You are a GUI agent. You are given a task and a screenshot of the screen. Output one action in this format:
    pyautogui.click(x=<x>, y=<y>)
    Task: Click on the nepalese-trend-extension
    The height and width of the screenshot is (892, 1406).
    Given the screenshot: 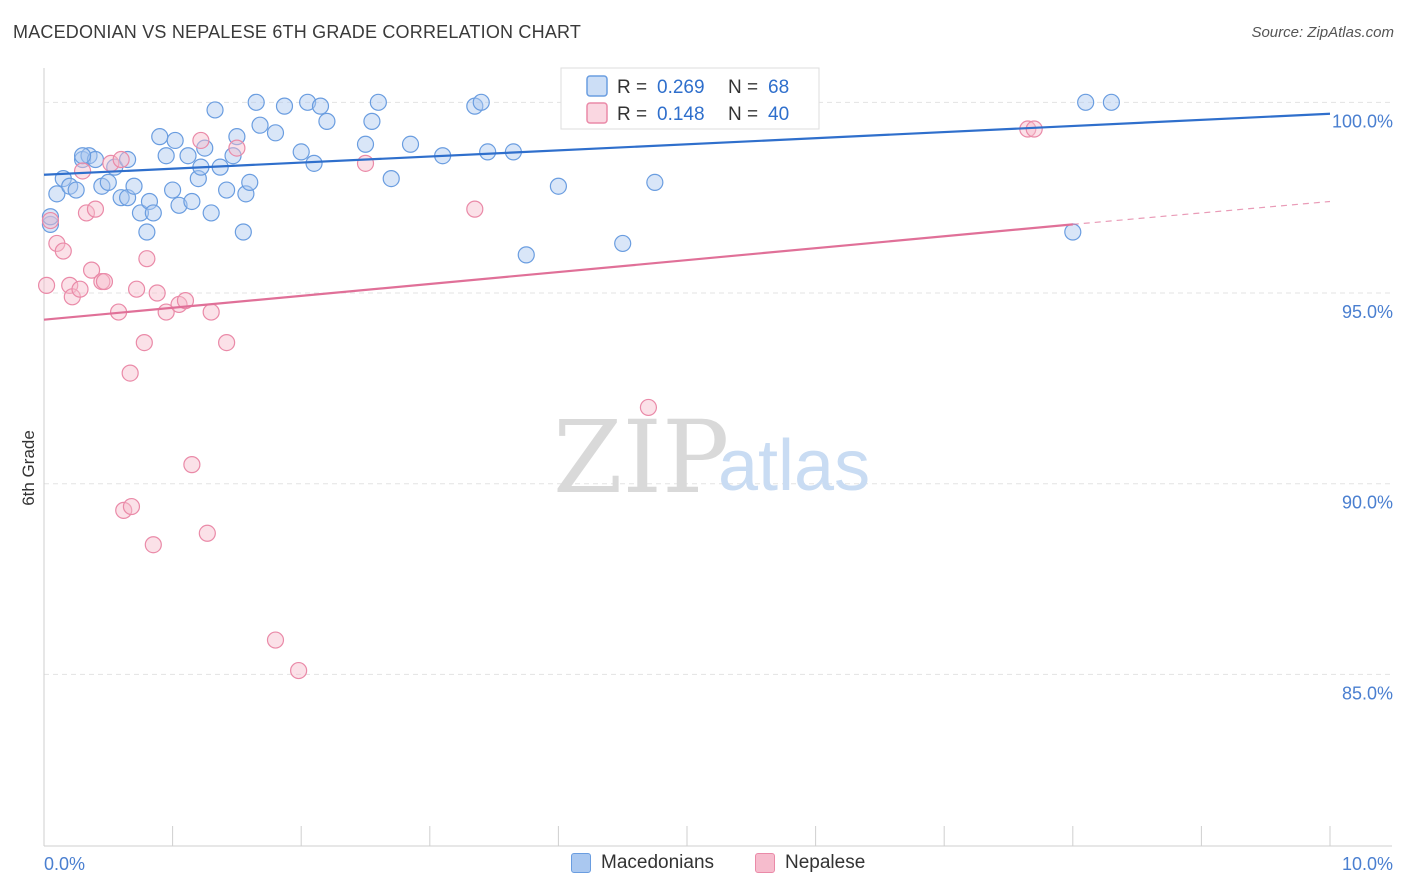 What is the action you would take?
    pyautogui.click(x=1201, y=212)
    